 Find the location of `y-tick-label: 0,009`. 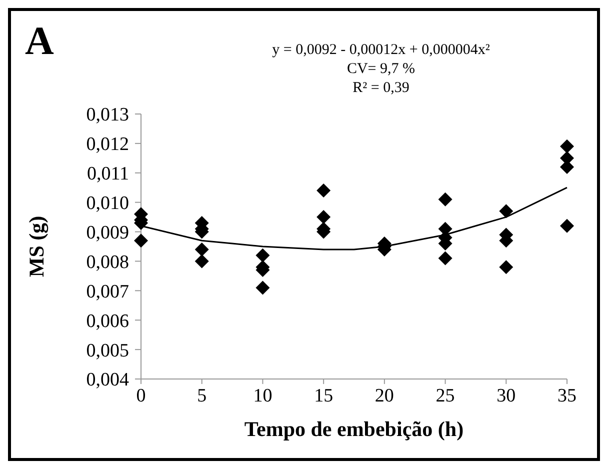

y-tick-label: 0,009 is located at coordinates (107, 233).